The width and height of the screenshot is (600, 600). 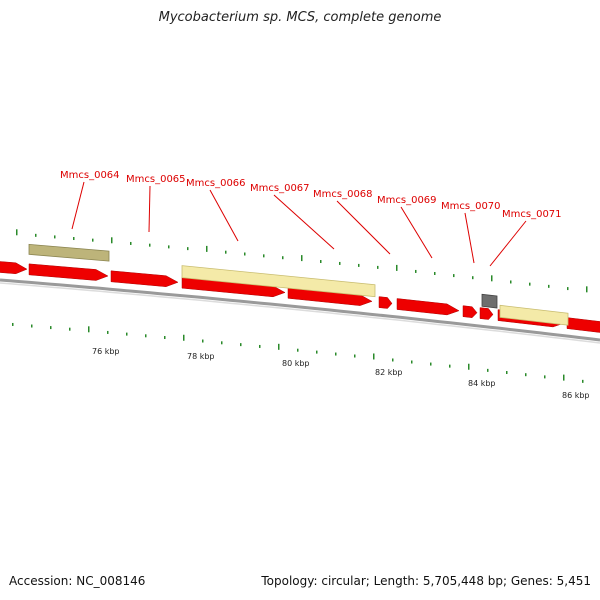 What do you see at coordinates (156, 179) in the screenshot?
I see `gene-label-g65: Mmcs_0065` at bounding box center [156, 179].